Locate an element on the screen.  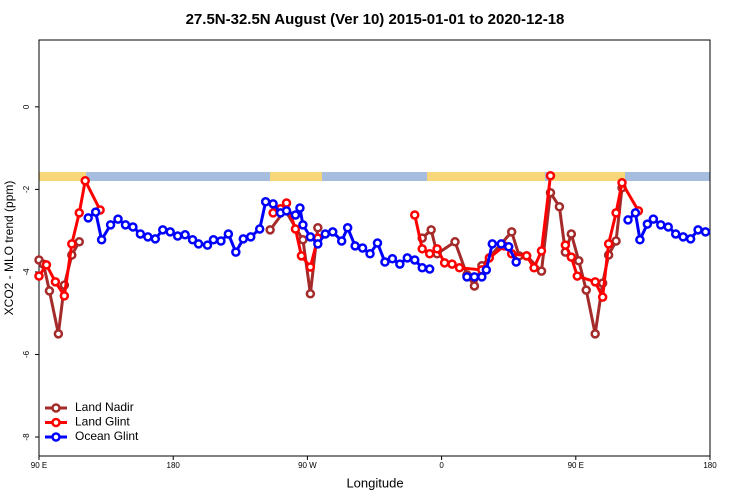
x-tick-label: 90 W is located at coordinates (307, 465).